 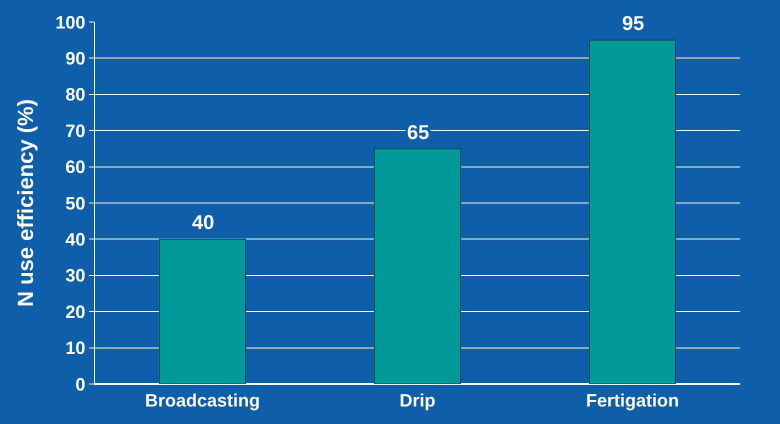 What do you see at coordinates (633, 24) in the screenshot?
I see `data-label: 95` at bounding box center [633, 24].